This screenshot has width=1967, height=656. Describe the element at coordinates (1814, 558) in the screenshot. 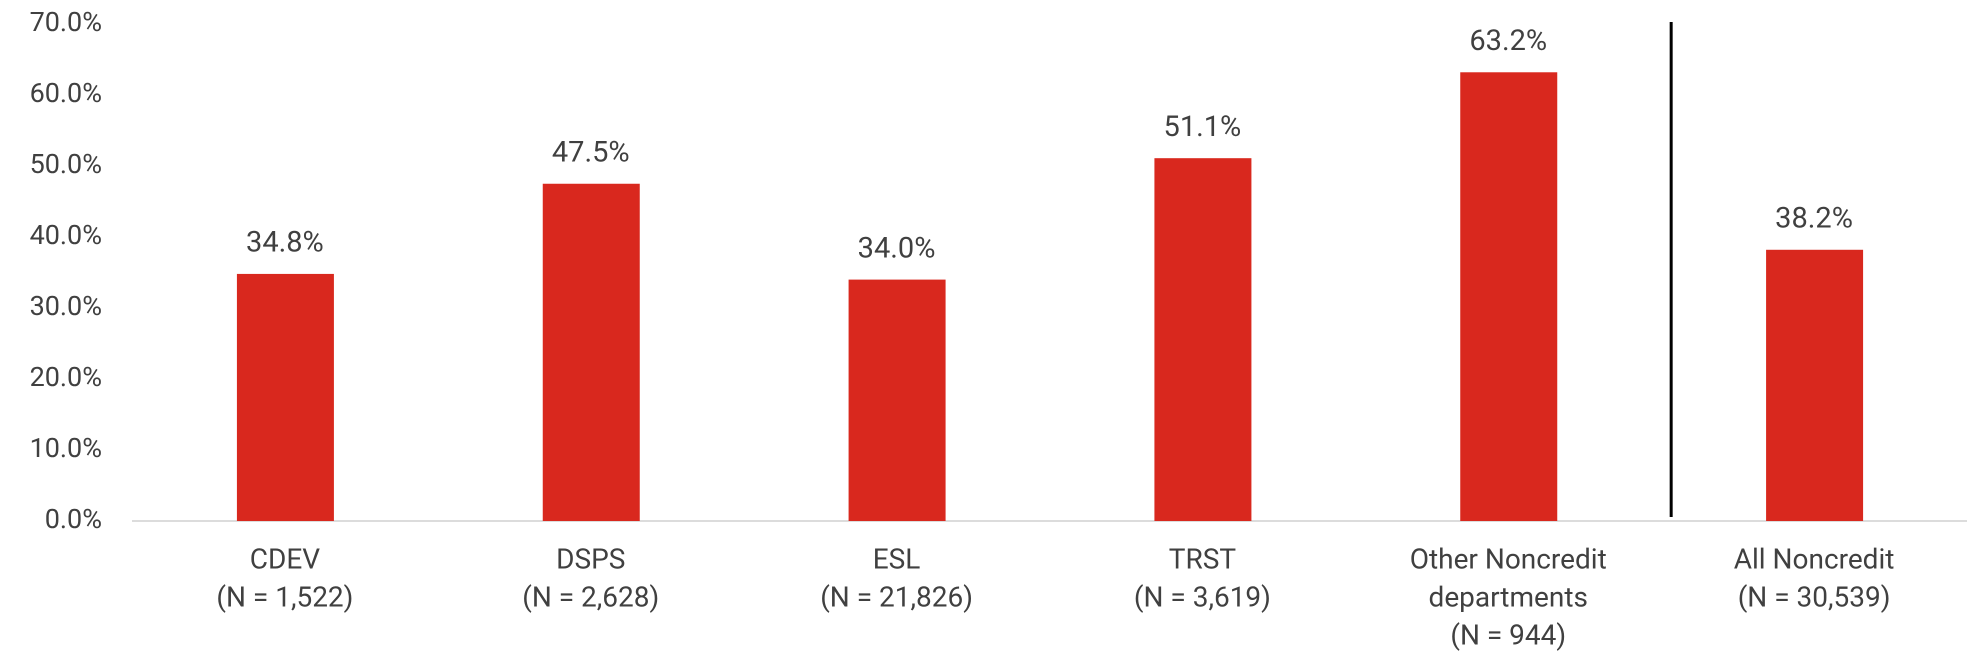

I see `x-tick-label: All Noncredit` at that location.